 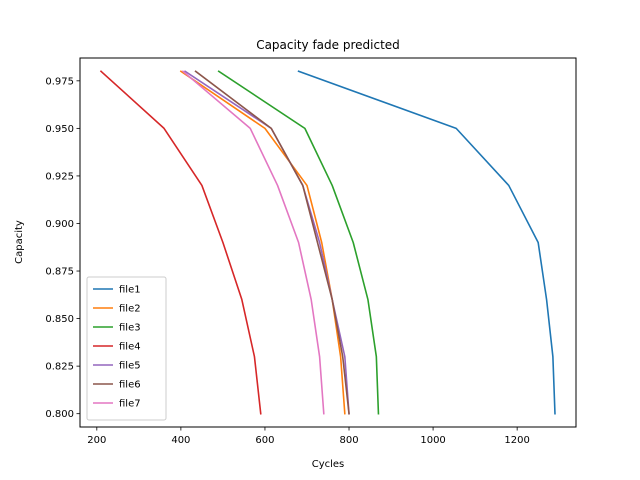 I want to click on y-tick-label: 0.825, so click(x=59, y=367).